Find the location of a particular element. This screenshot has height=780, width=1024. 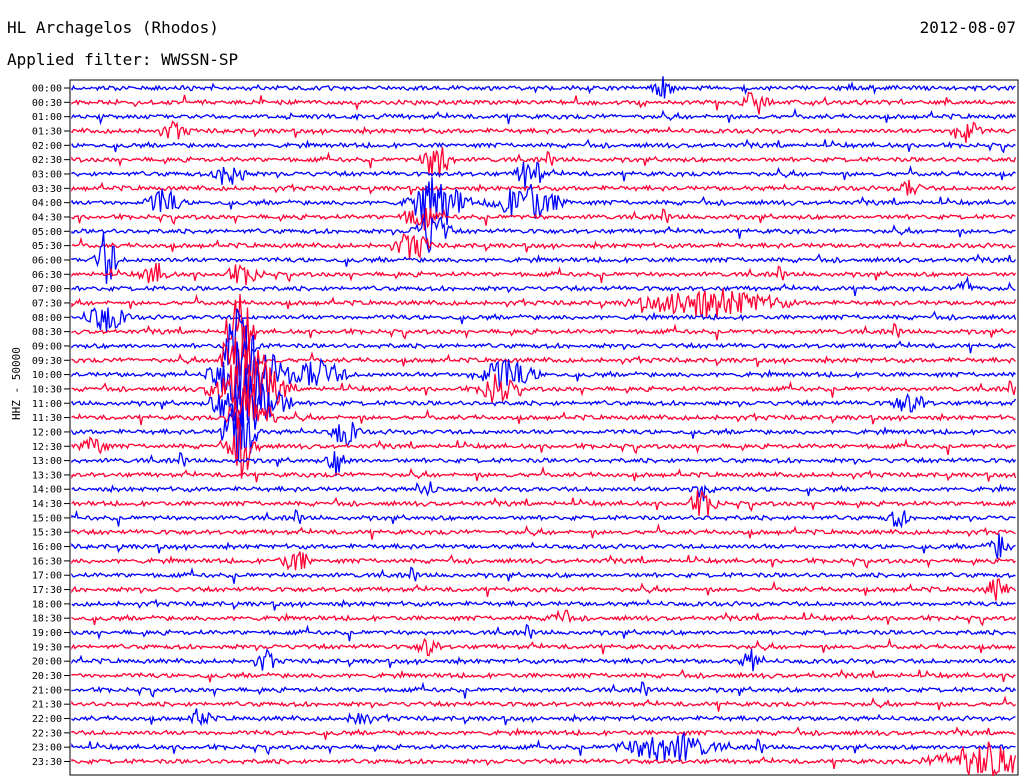

row-time-label: 09:30 is located at coordinates (47, 361).